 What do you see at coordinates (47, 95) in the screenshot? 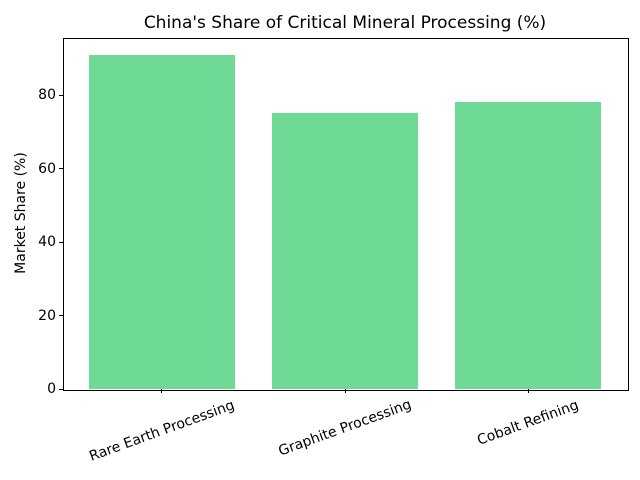
I see `y-tick-label-4: 80` at bounding box center [47, 95].